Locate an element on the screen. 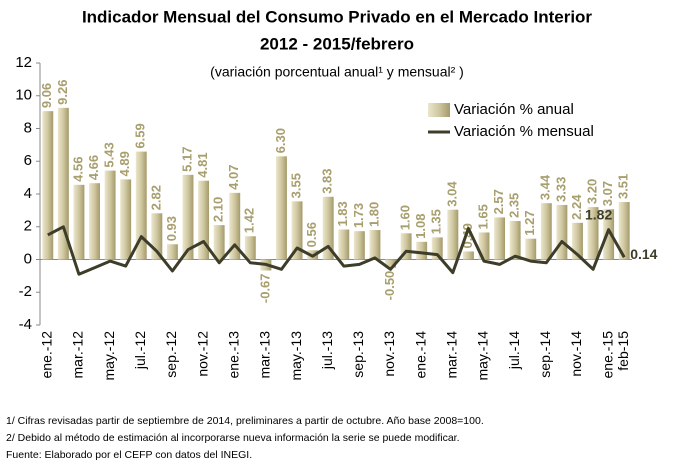 This screenshot has width=674, height=465. legend-label: Variación % mensual is located at coordinates (524, 131).